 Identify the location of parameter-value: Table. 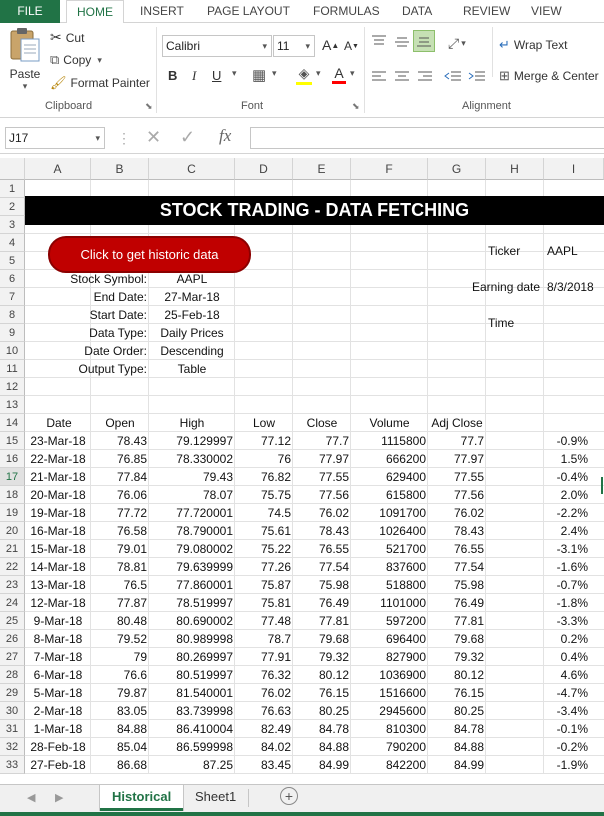
(192, 369).